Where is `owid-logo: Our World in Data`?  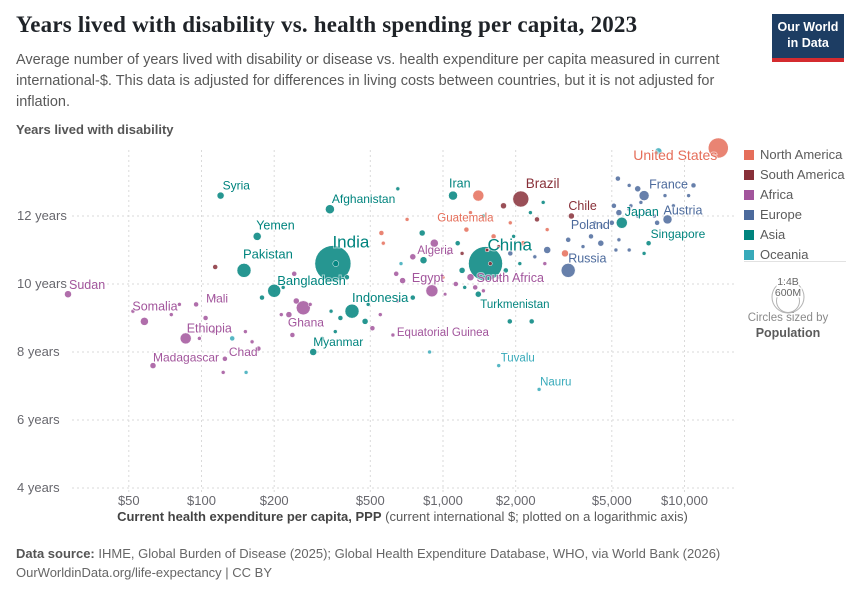
owid-logo: Our World in Data is located at coordinates (808, 38).